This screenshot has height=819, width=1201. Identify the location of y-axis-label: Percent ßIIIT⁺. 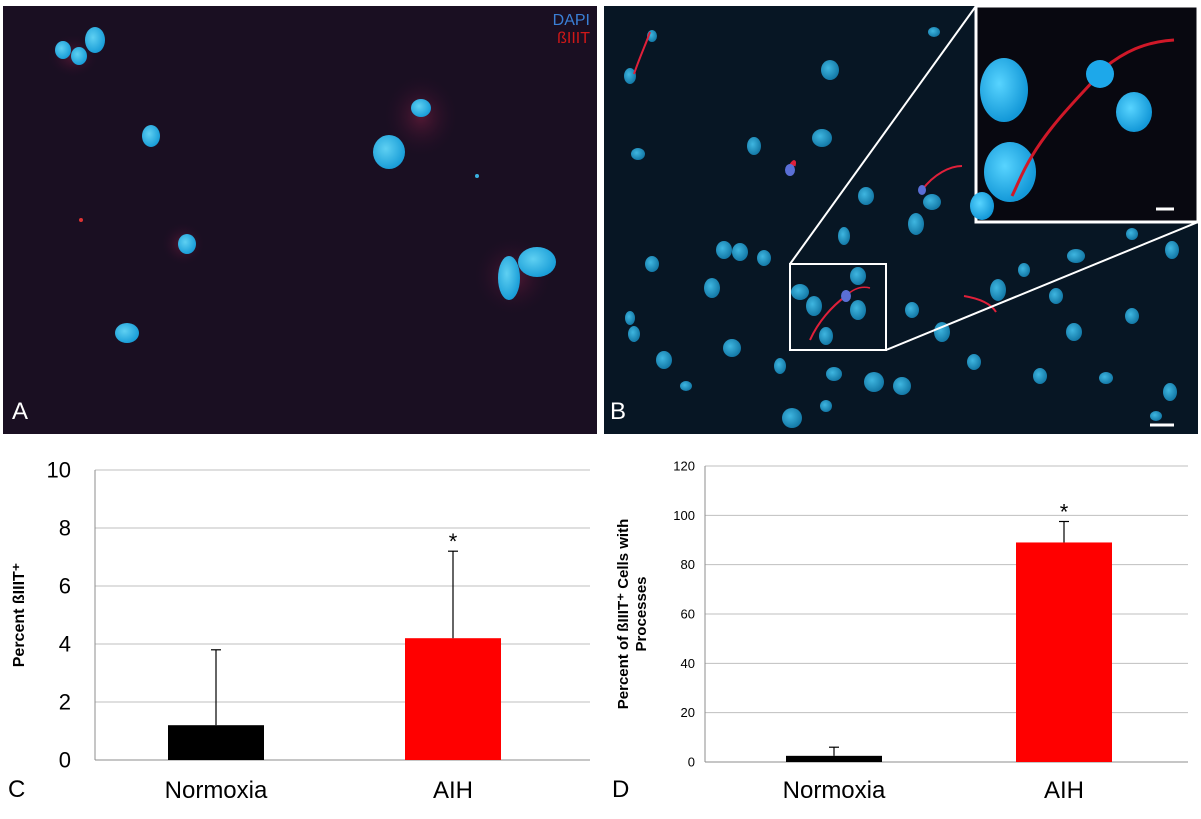
(19, 615).